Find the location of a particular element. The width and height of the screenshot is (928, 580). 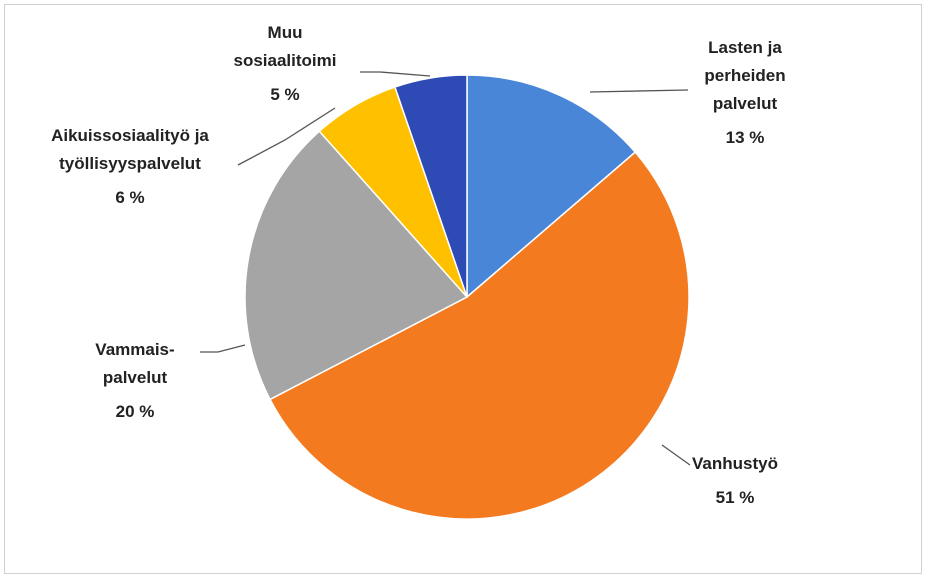

value-label: 5 % is located at coordinates (285, 94).